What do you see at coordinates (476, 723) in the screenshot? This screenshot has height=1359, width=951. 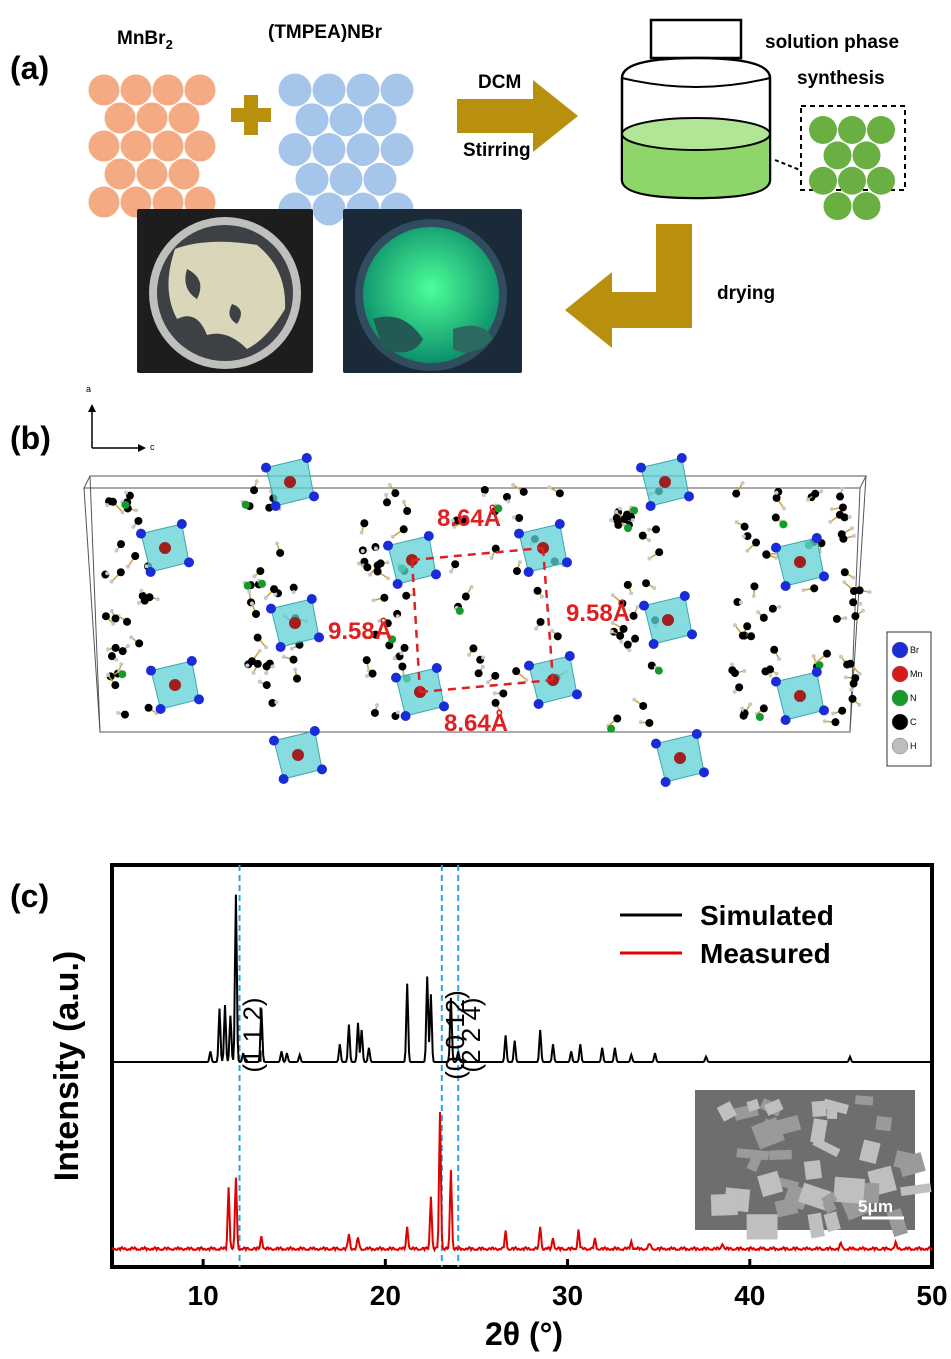 I see `distance-bottom: 8.64Å` at bounding box center [476, 723].